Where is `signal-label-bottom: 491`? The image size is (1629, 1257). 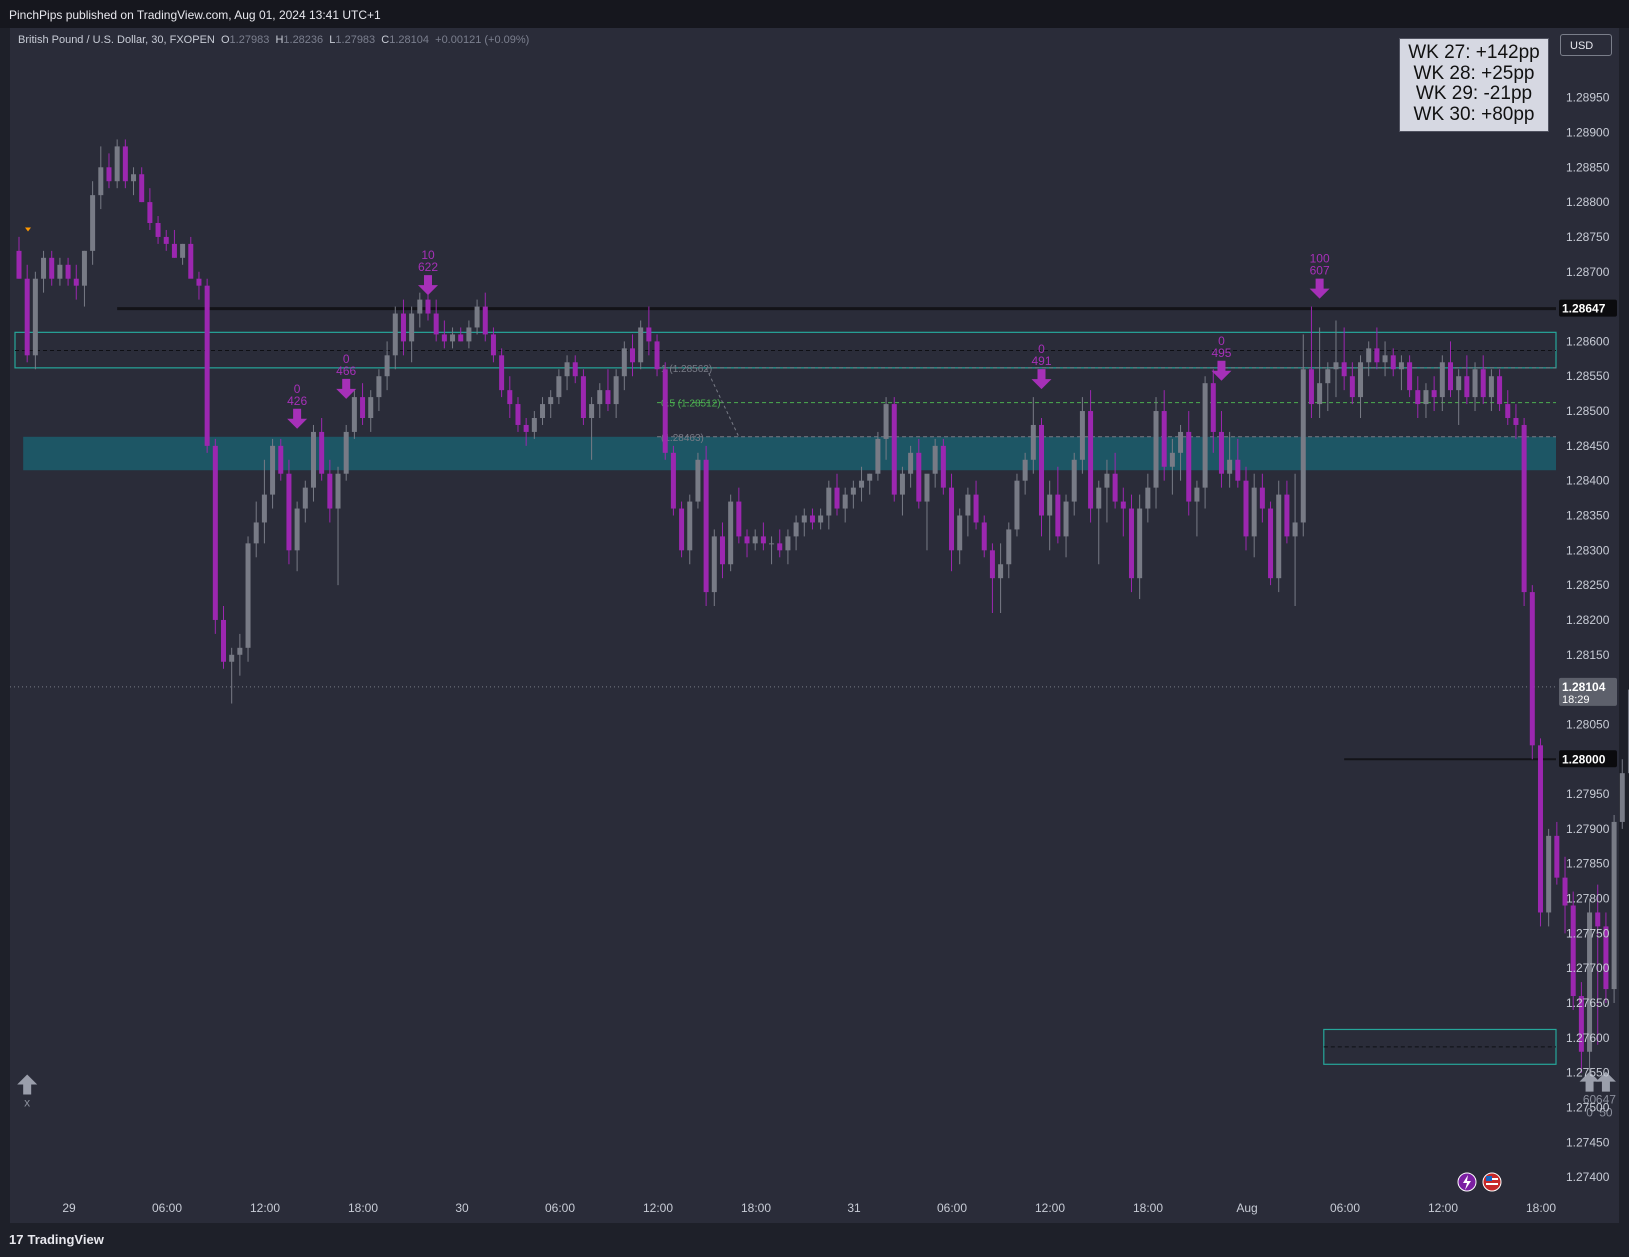 signal-label-bottom: 491 is located at coordinates (1041, 361).